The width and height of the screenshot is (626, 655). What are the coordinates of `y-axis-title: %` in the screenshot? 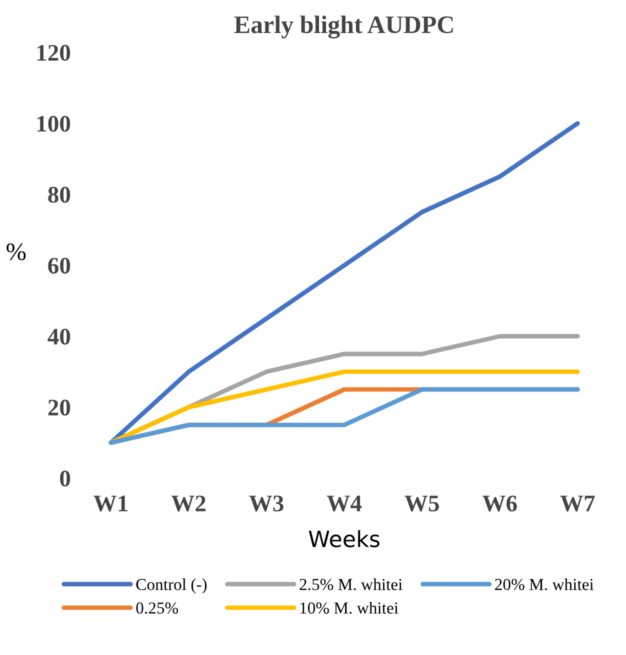 It's located at (16, 251).